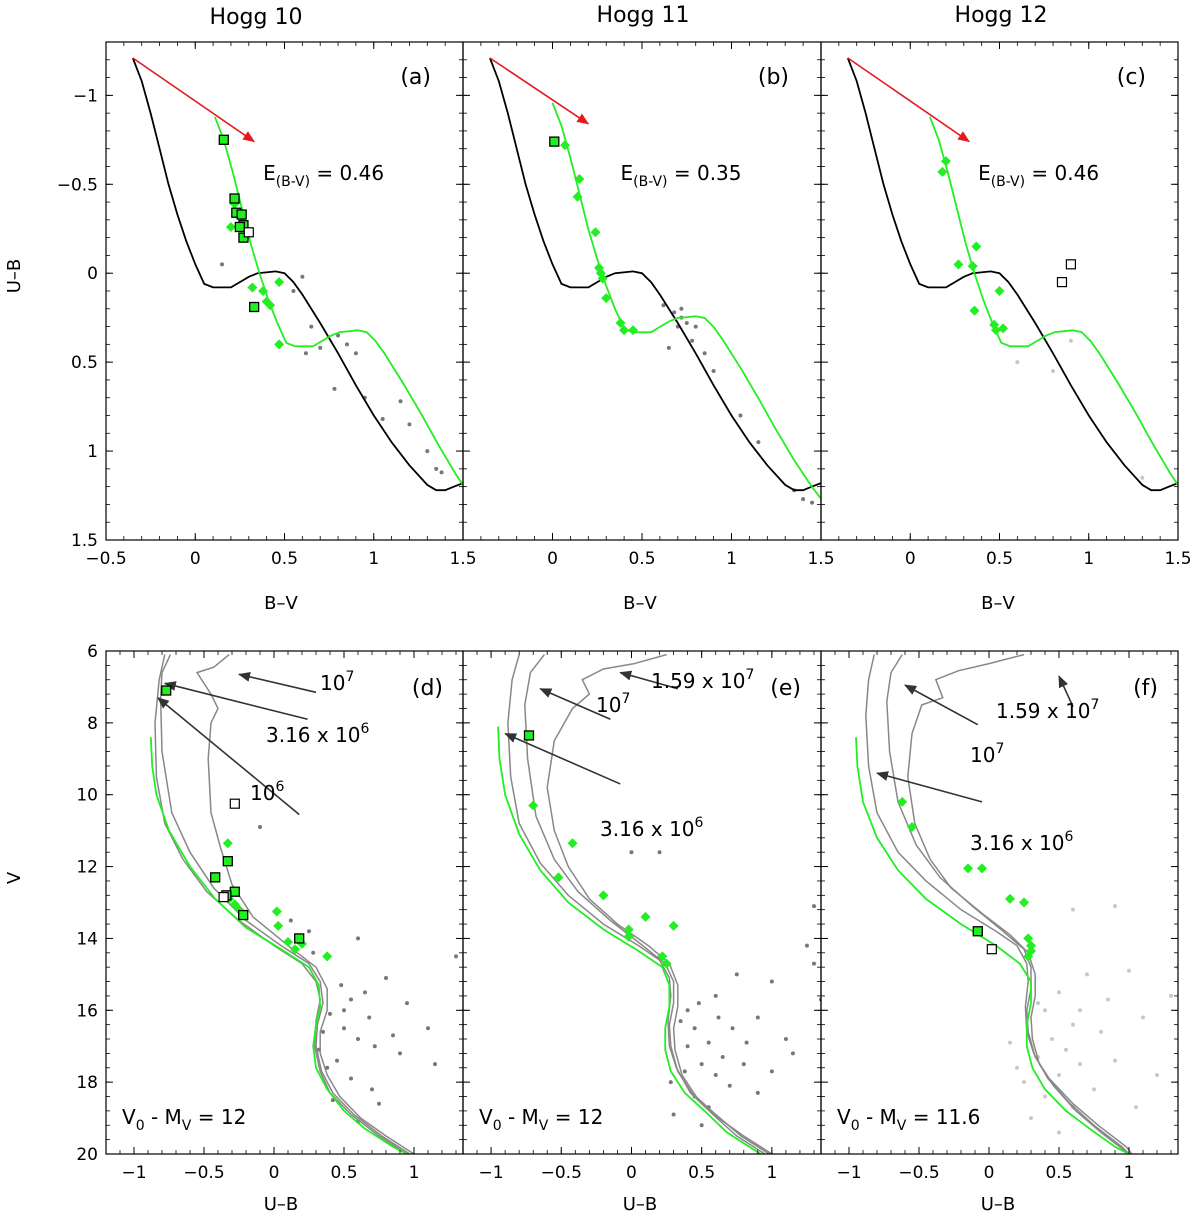  I want to click on top-xtick-label: −0.5, so click(105, 559).